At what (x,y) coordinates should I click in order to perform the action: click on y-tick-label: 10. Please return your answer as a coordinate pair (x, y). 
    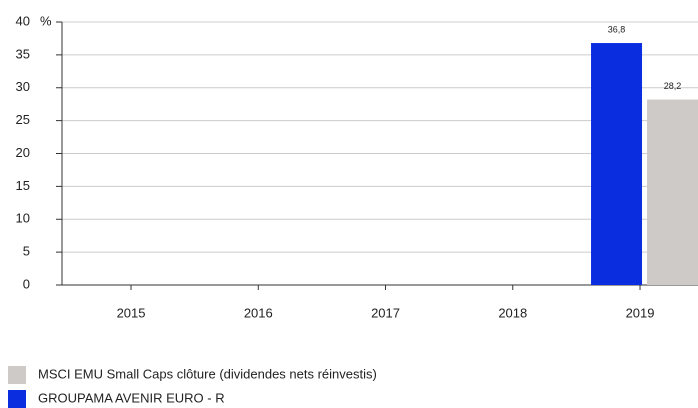
    Looking at the image, I should click on (23, 218).